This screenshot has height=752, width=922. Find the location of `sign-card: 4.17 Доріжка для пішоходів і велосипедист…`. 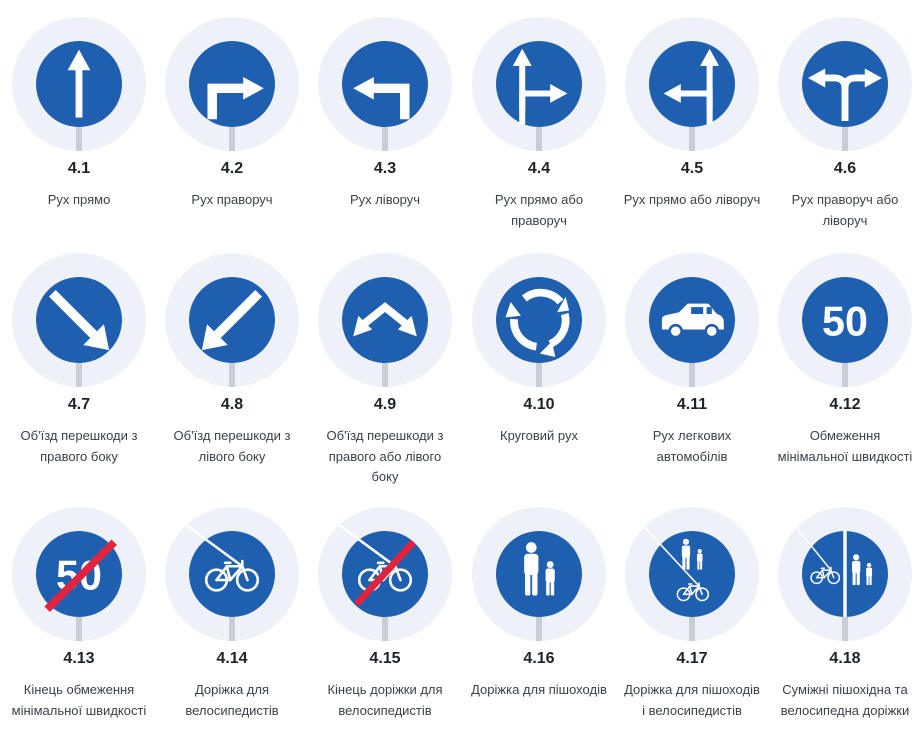

sign-card: 4.17 Доріжка для пішоходів і велосипедист… is located at coordinates (692, 612).